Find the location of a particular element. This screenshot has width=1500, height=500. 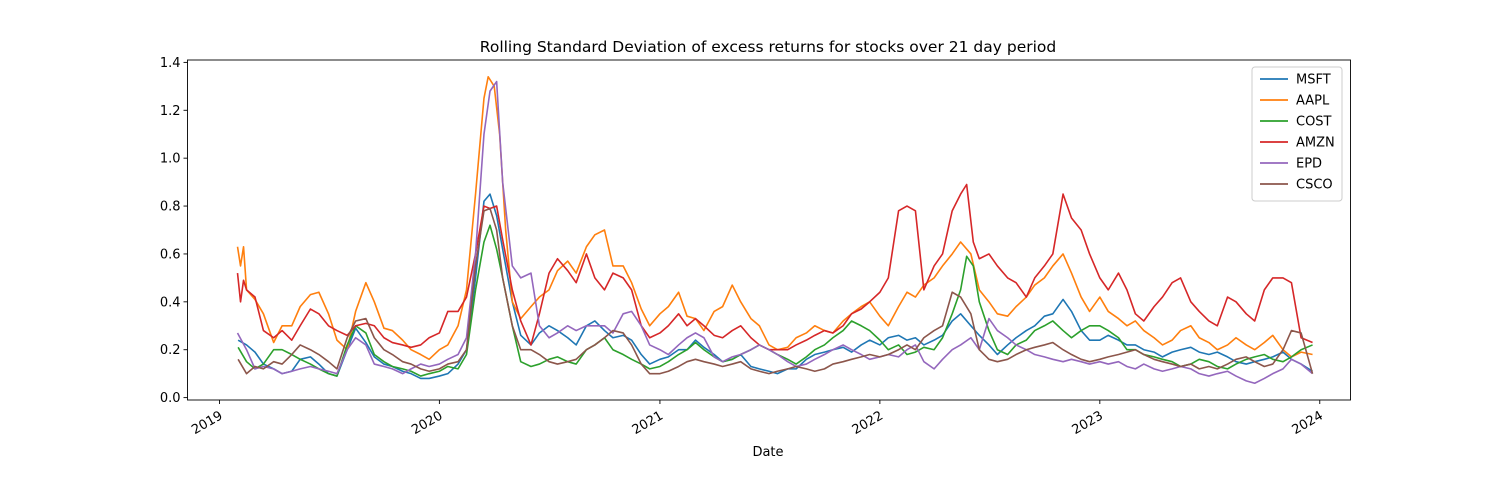

x-tick-label: 2019 is located at coordinates (207, 423).